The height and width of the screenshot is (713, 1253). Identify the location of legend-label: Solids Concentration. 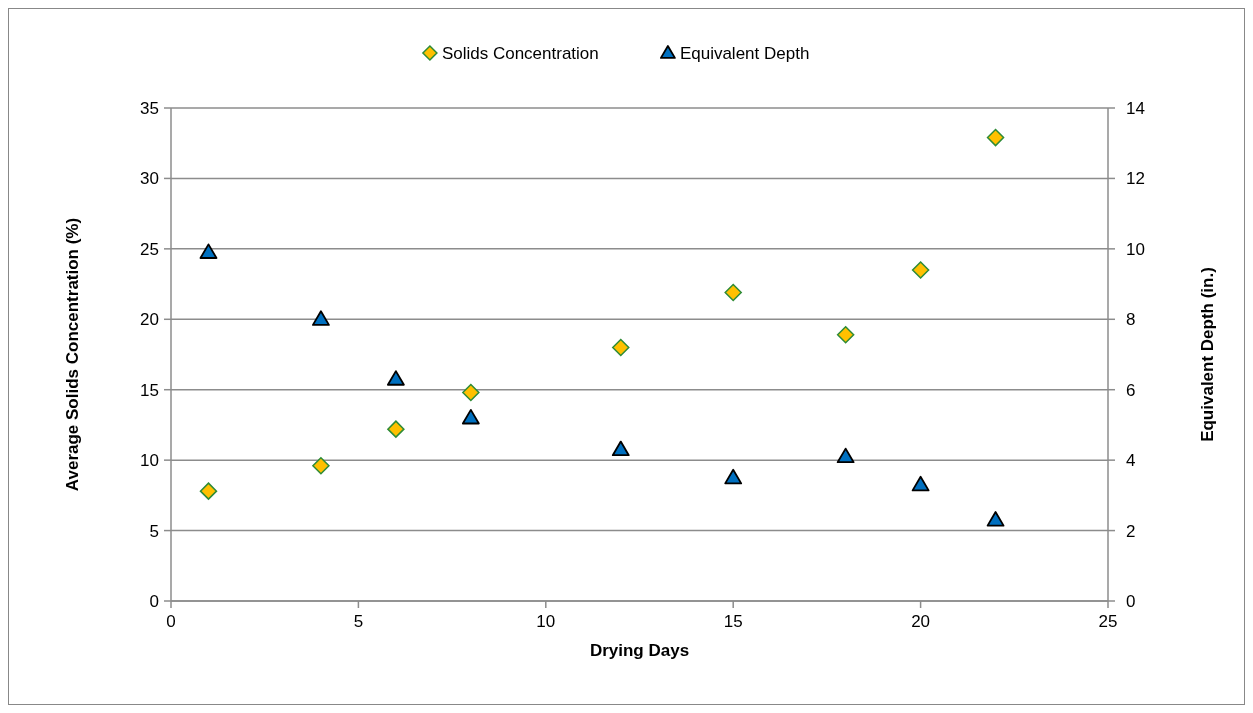
(520, 53).